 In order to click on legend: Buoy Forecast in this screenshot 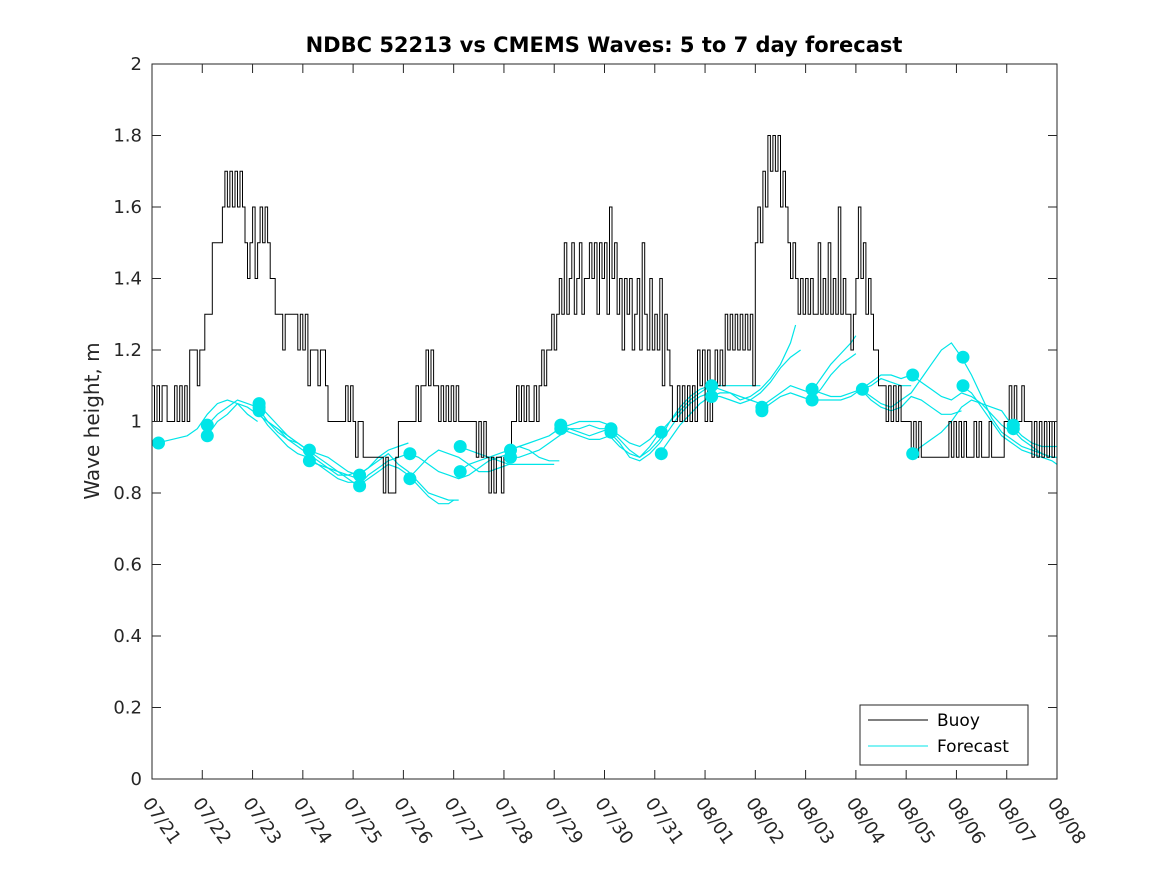, I will do `click(944, 735)`.